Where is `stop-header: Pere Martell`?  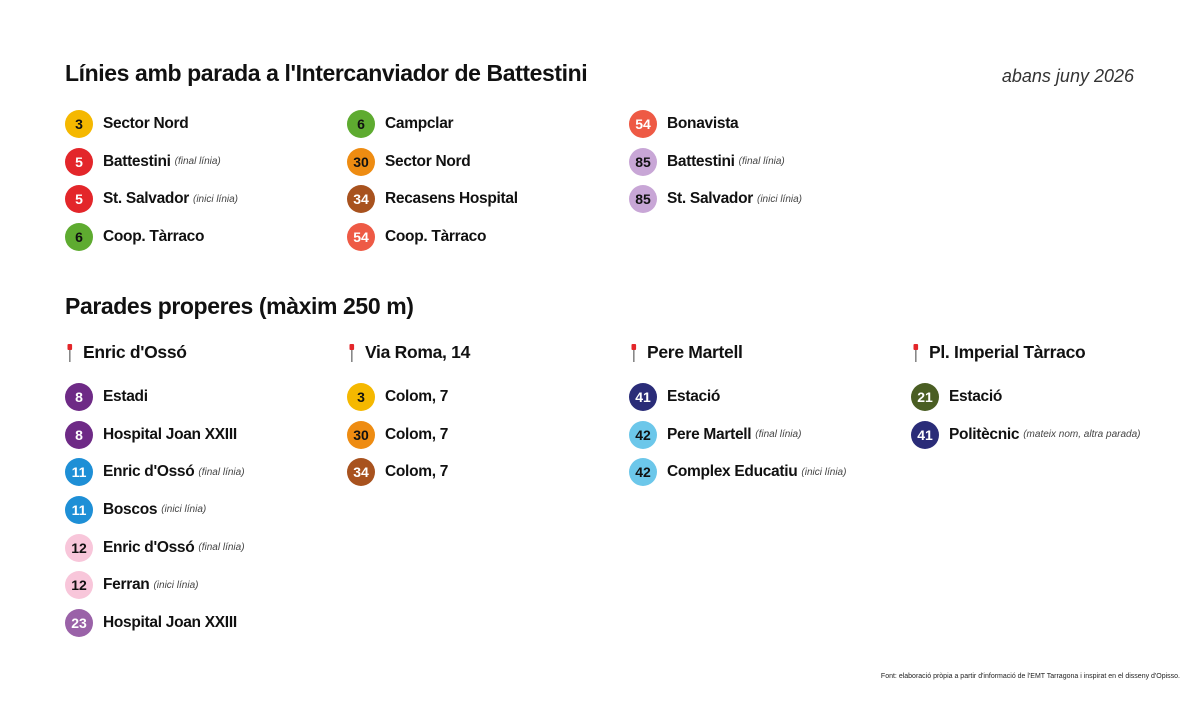
stop-header: Pere Martell is located at coordinates (686, 352).